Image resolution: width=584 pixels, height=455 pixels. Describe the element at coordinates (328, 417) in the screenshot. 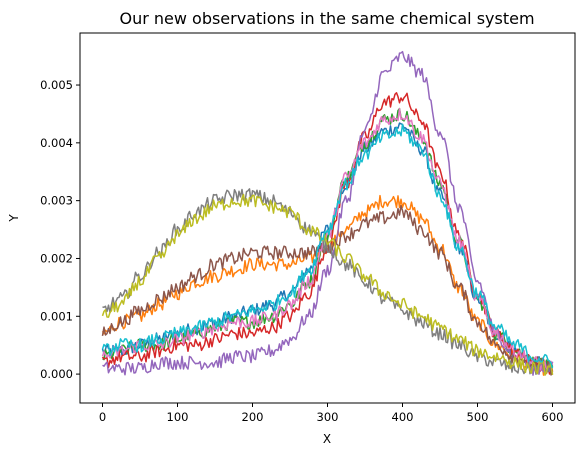

I see `x-tick-label: 300` at that location.